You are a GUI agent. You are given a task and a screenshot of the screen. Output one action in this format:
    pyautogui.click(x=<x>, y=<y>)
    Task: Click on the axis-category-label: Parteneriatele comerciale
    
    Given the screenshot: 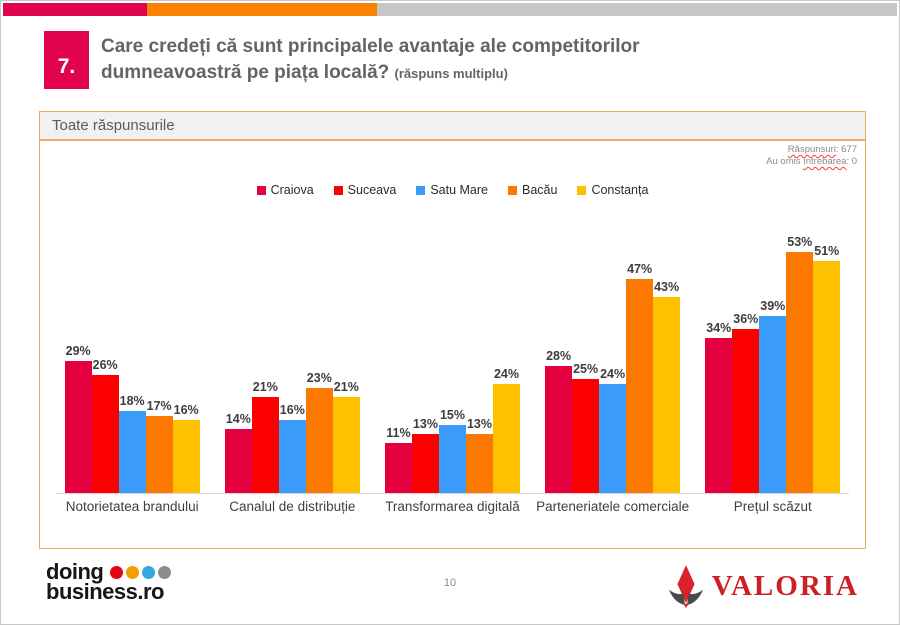 What is the action you would take?
    pyautogui.click(x=613, y=506)
    